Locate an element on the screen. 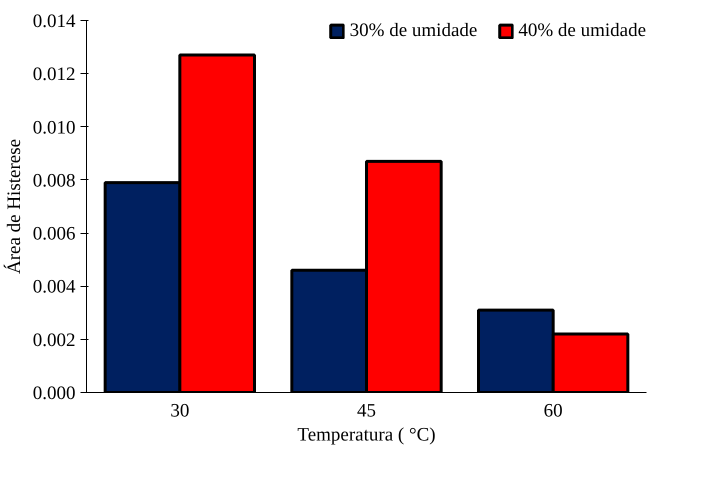 The width and height of the screenshot is (704, 500). legend-label: 40% de umidade is located at coordinates (582, 31).